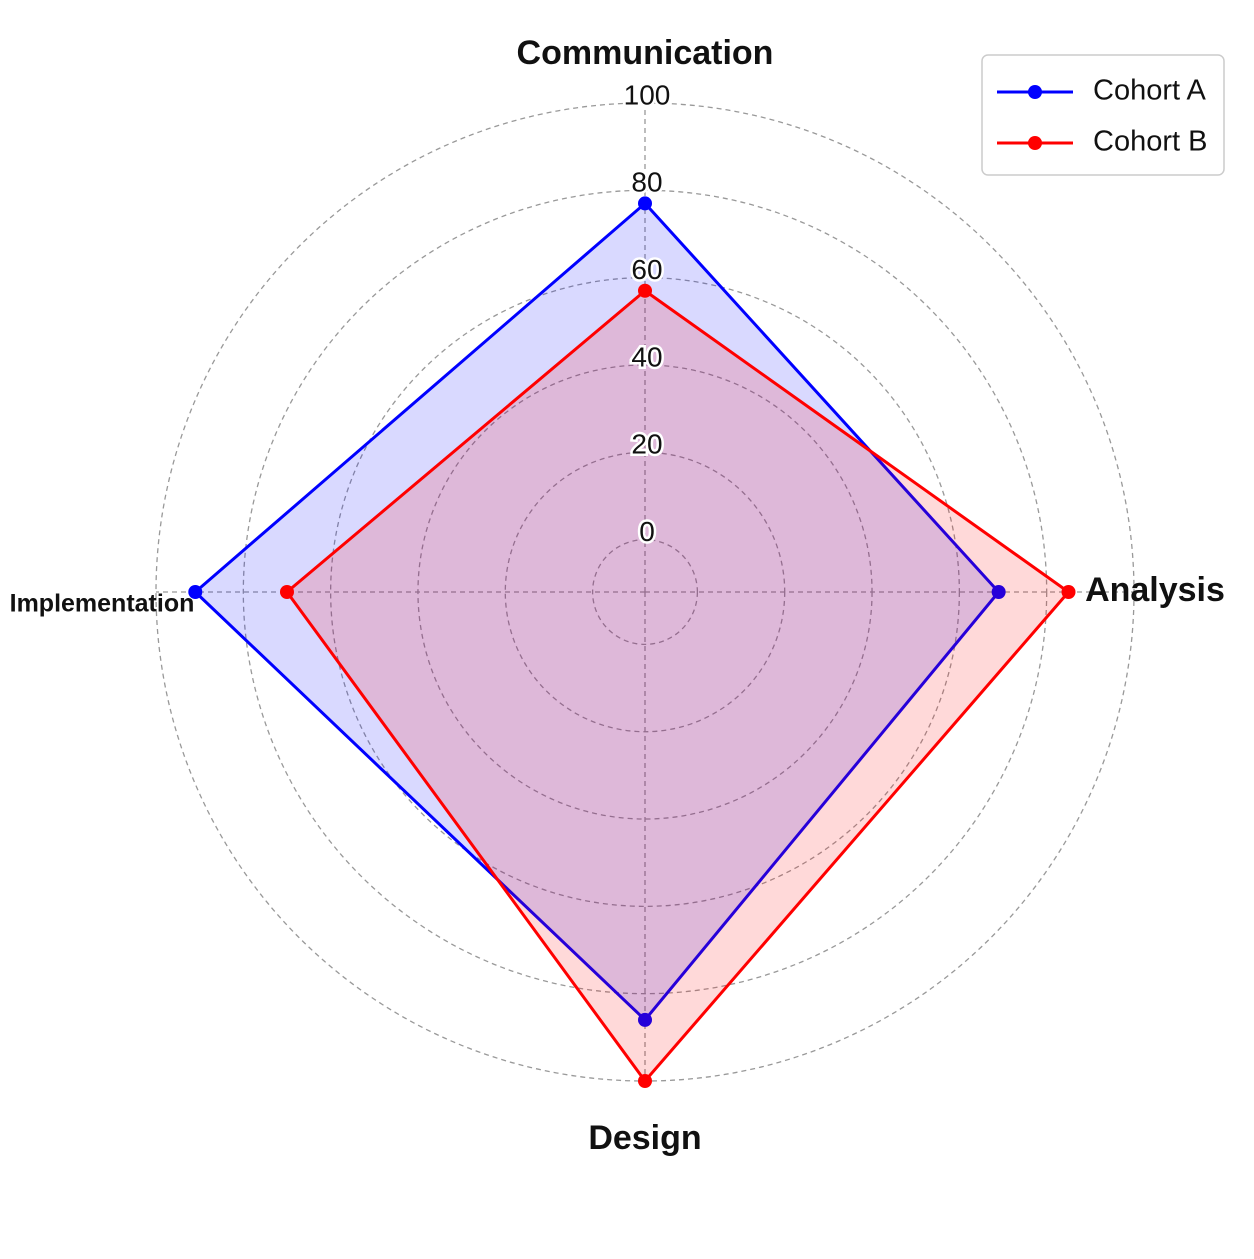 This screenshot has height=1259, width=1254. I want to click on grid-ring, so click(645, 592).